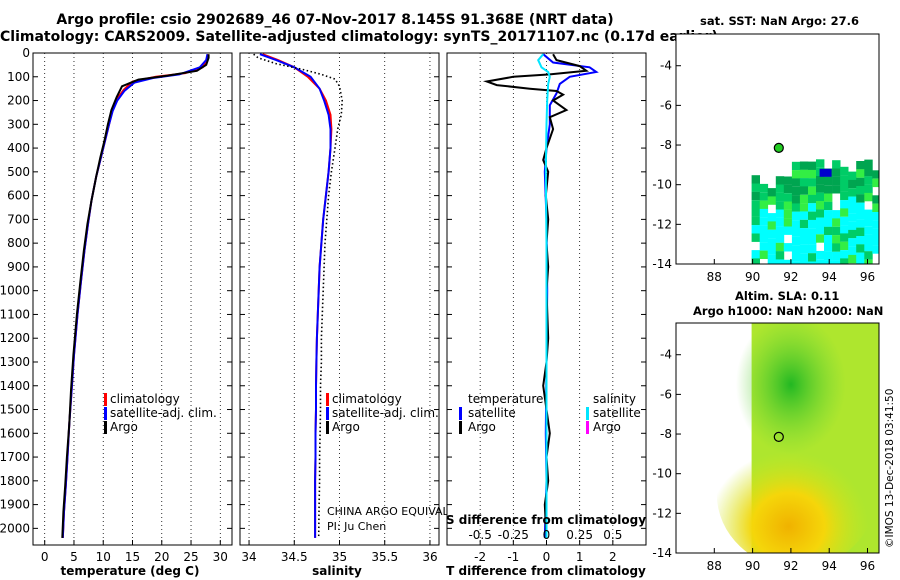 The height and width of the screenshot is (580, 900). What do you see at coordinates (15, 505) in the screenshot?
I see `depth-tick-label: 1900` at bounding box center [15, 505].